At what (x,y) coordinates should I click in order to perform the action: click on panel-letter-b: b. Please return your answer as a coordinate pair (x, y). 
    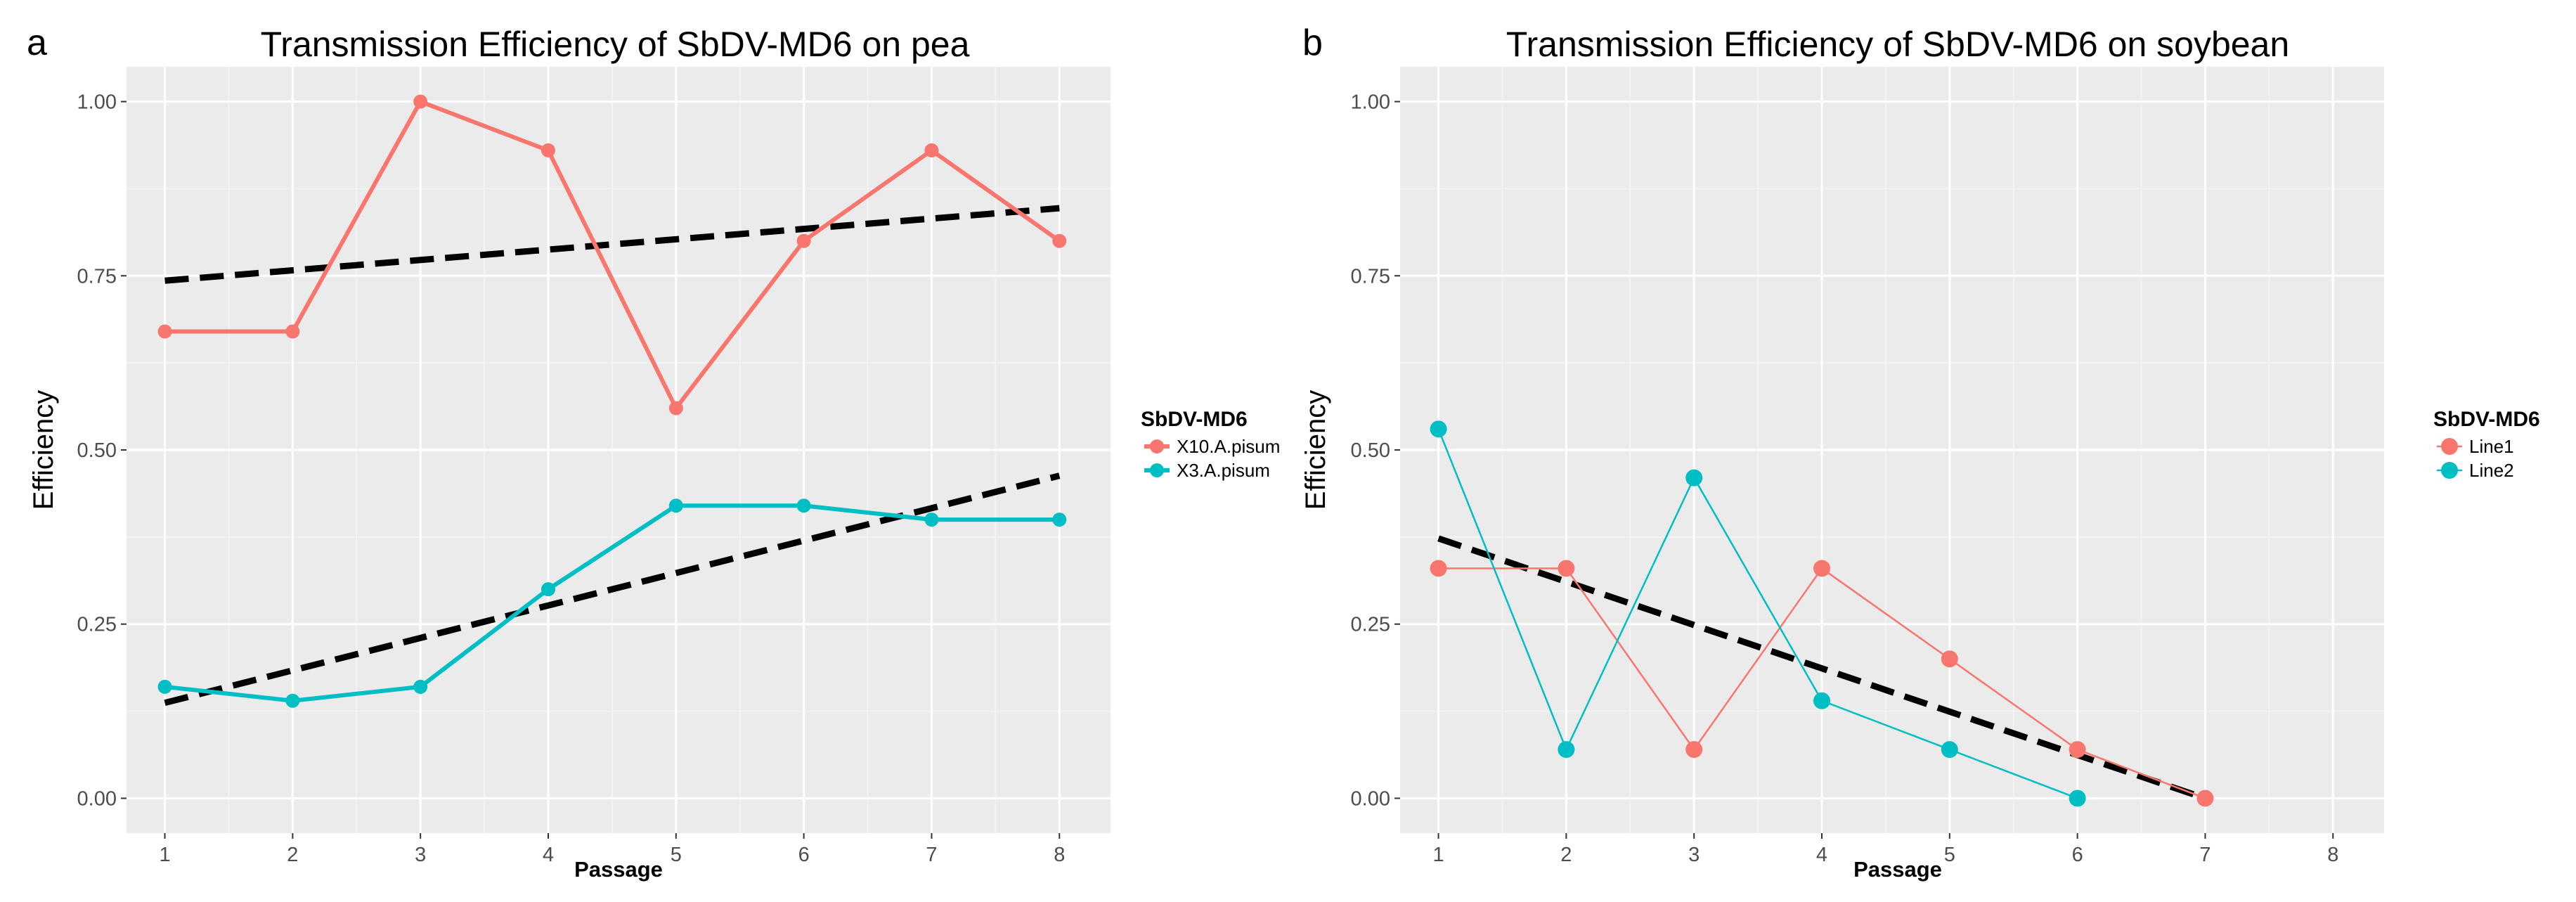
    Looking at the image, I should click on (1312, 43).